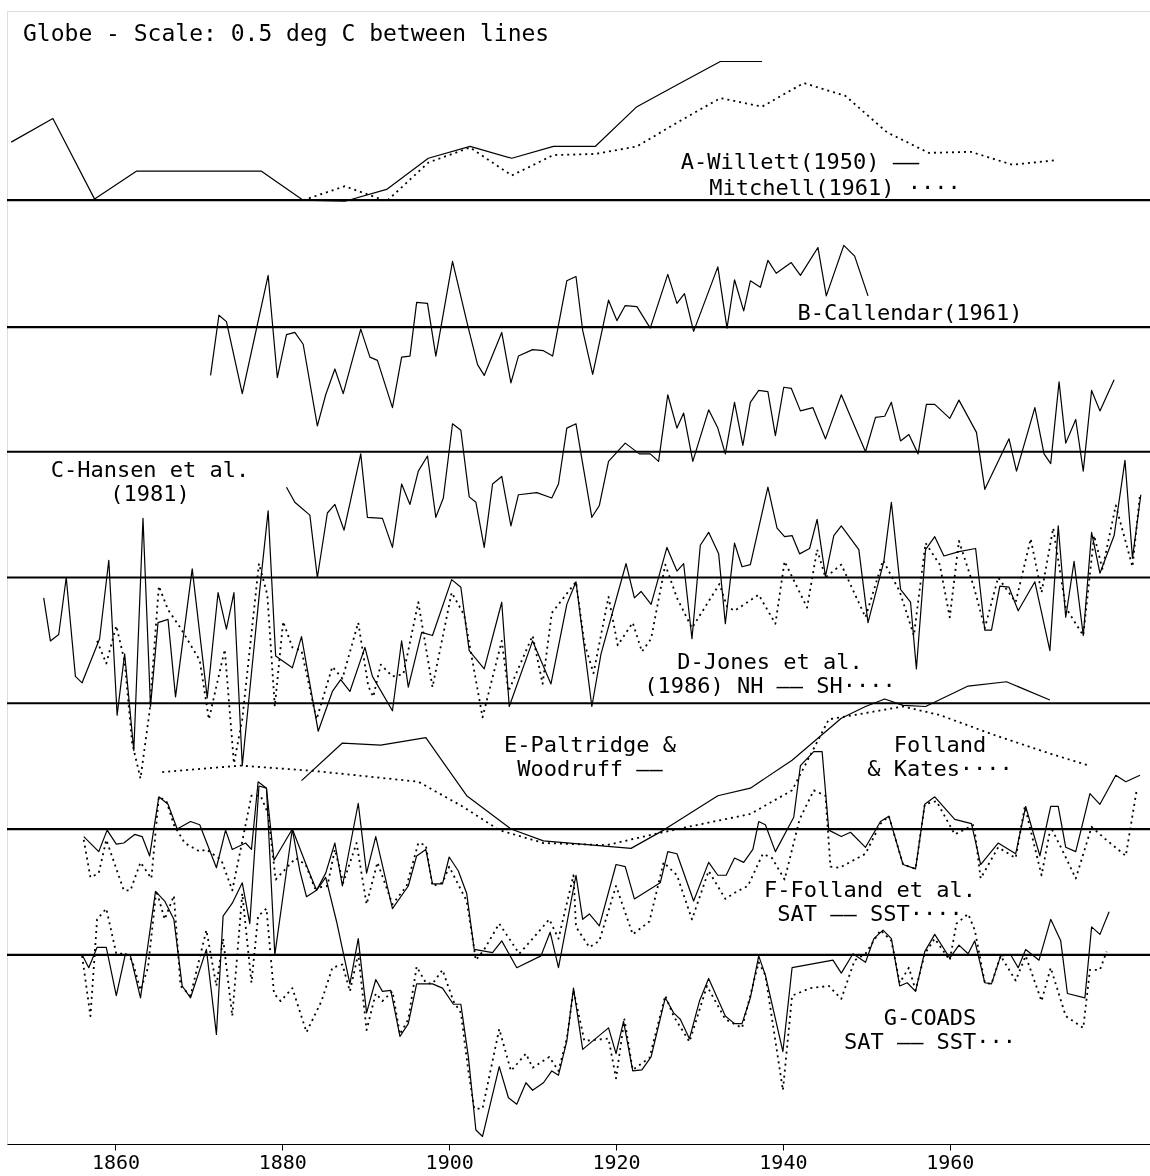 This screenshot has width=1150, height=1176. I want to click on annotation: B-Callendar(1961), so click(910, 312).